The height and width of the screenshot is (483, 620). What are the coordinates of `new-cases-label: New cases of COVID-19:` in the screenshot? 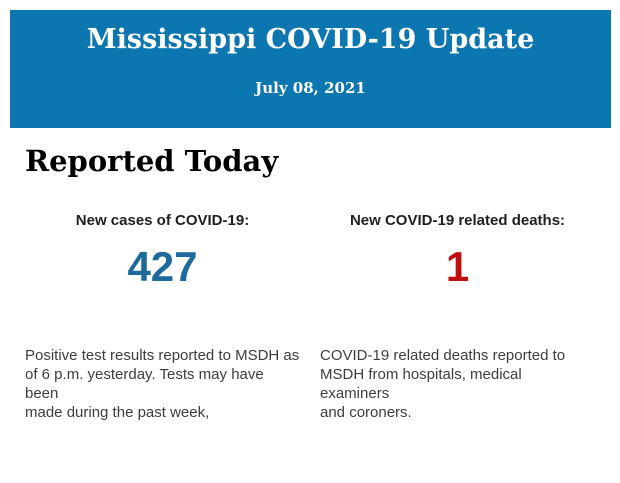 It's located at (162, 220).